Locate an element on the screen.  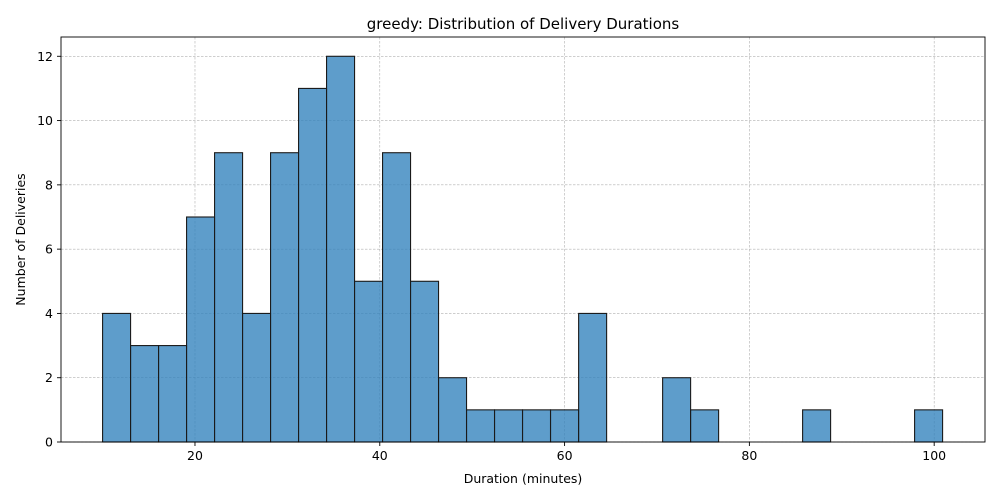
y-tick-label: 6 is located at coordinates (49, 249).